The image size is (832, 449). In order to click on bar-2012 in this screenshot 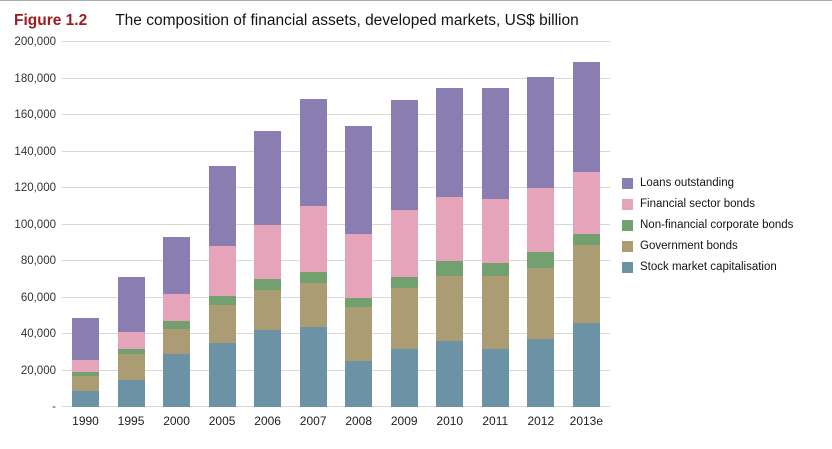, I will do `click(541, 224)`.